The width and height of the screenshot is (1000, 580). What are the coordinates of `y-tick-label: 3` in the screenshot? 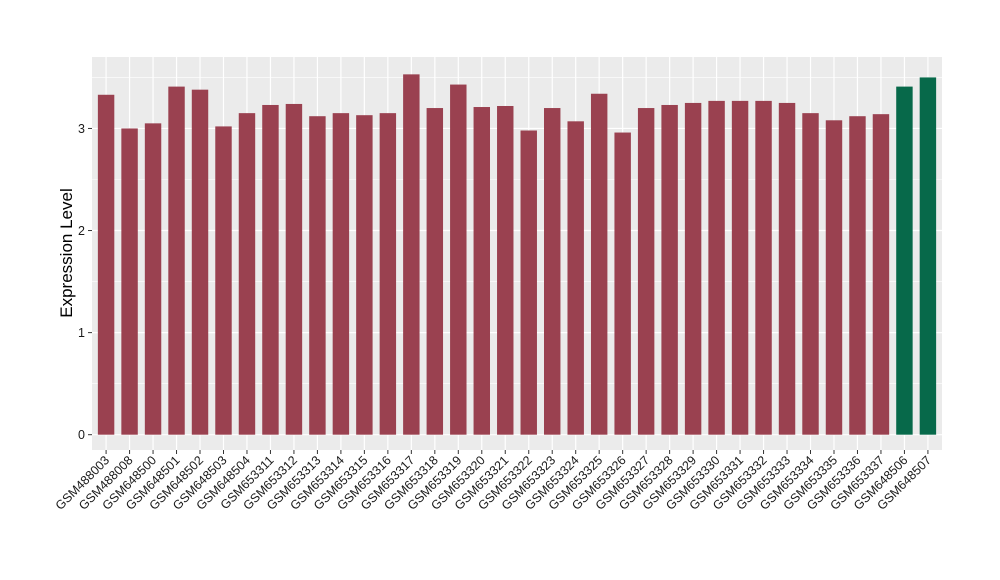 It's located at (81, 129).